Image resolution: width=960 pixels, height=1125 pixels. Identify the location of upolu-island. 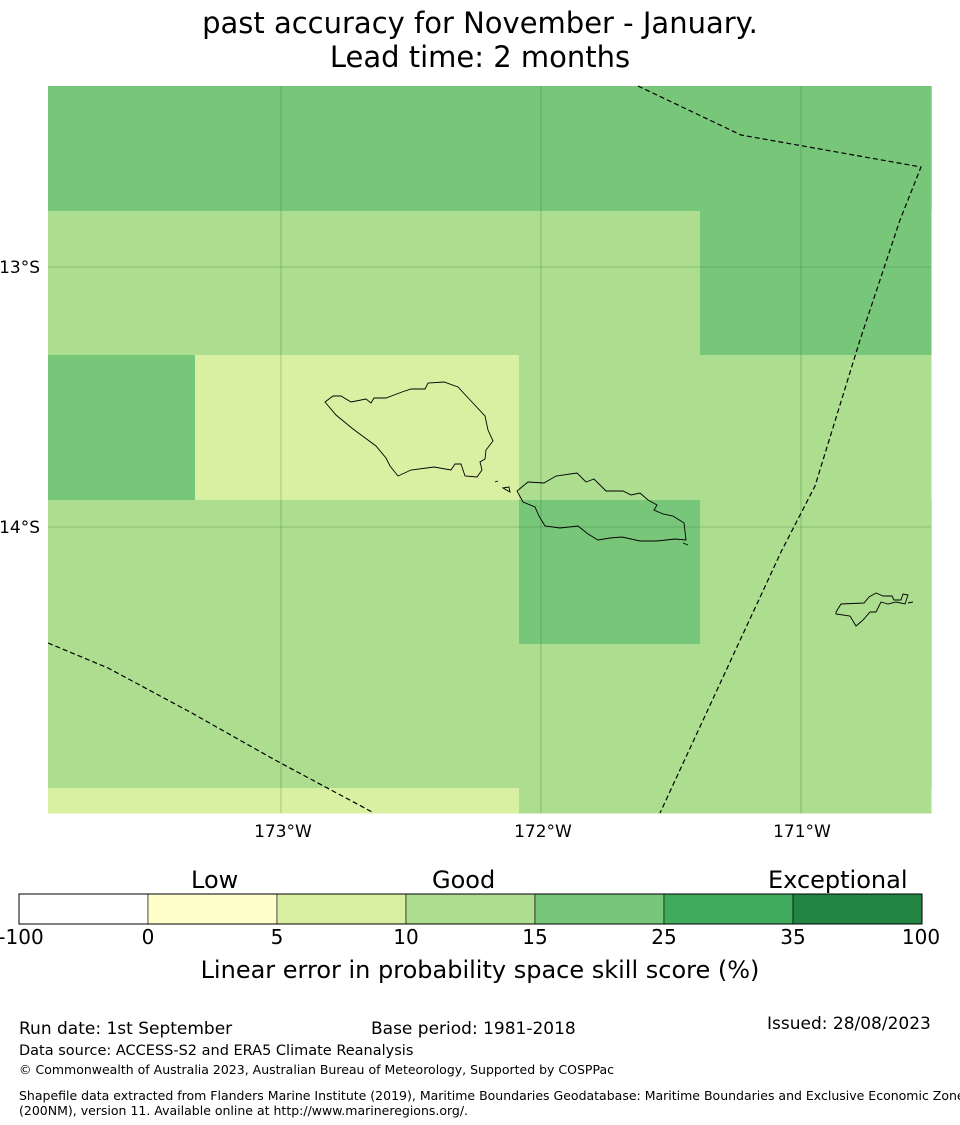
(601, 507).